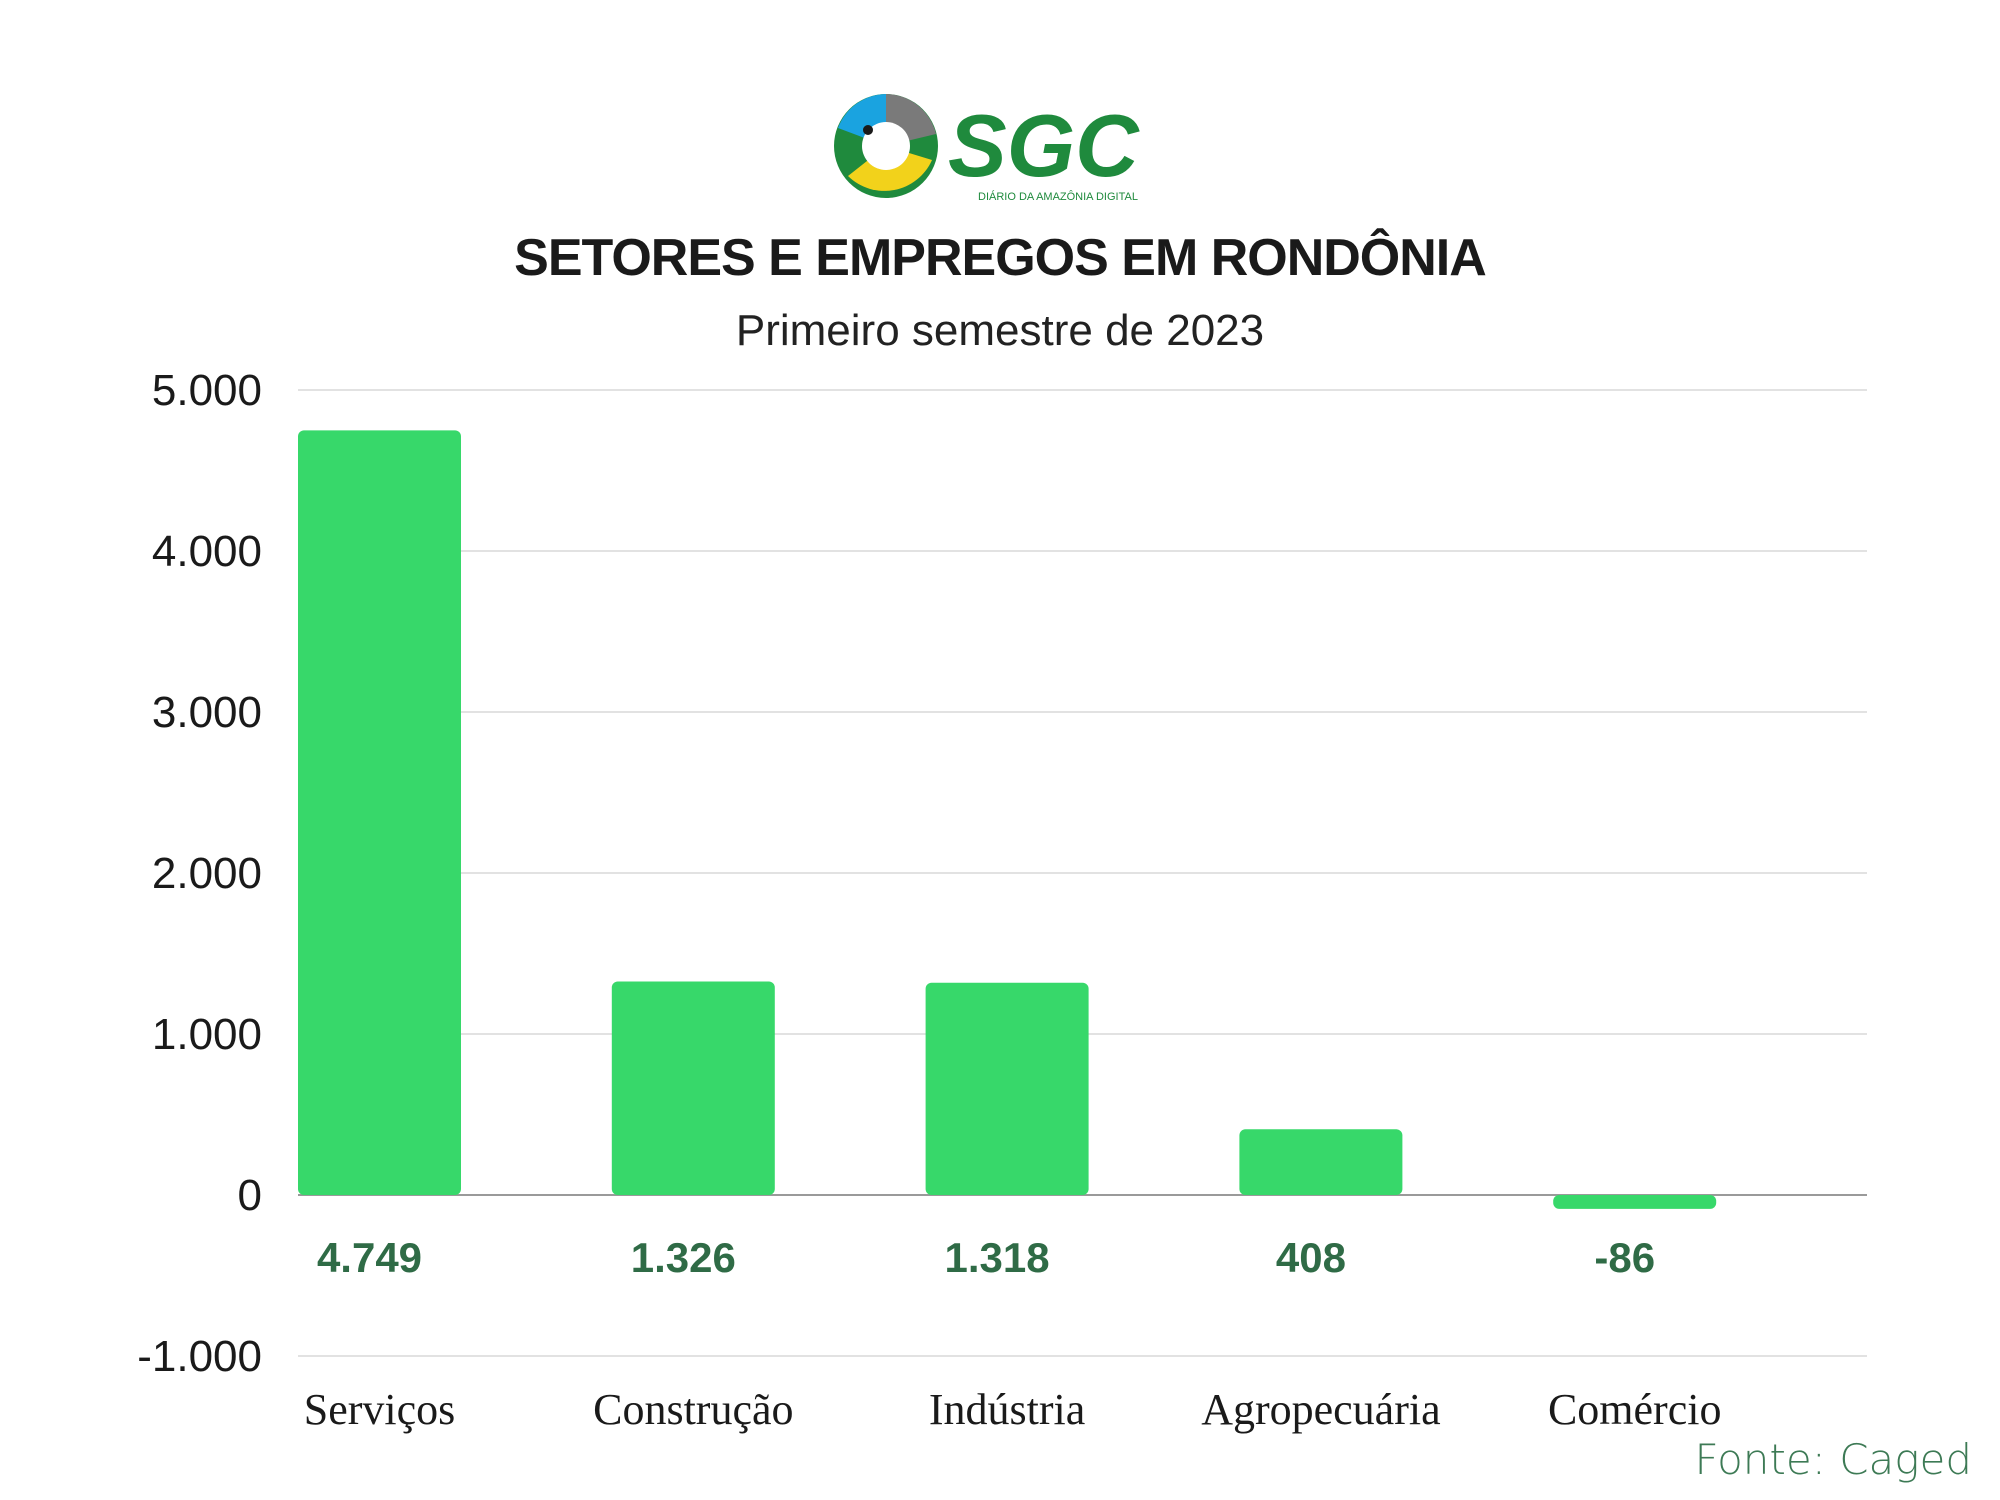 The image size is (2000, 1500). Describe the element at coordinates (1000, 258) in the screenshot. I see `chart-title: SETORES E EMPREGOS EM RONDÔNIA` at that location.